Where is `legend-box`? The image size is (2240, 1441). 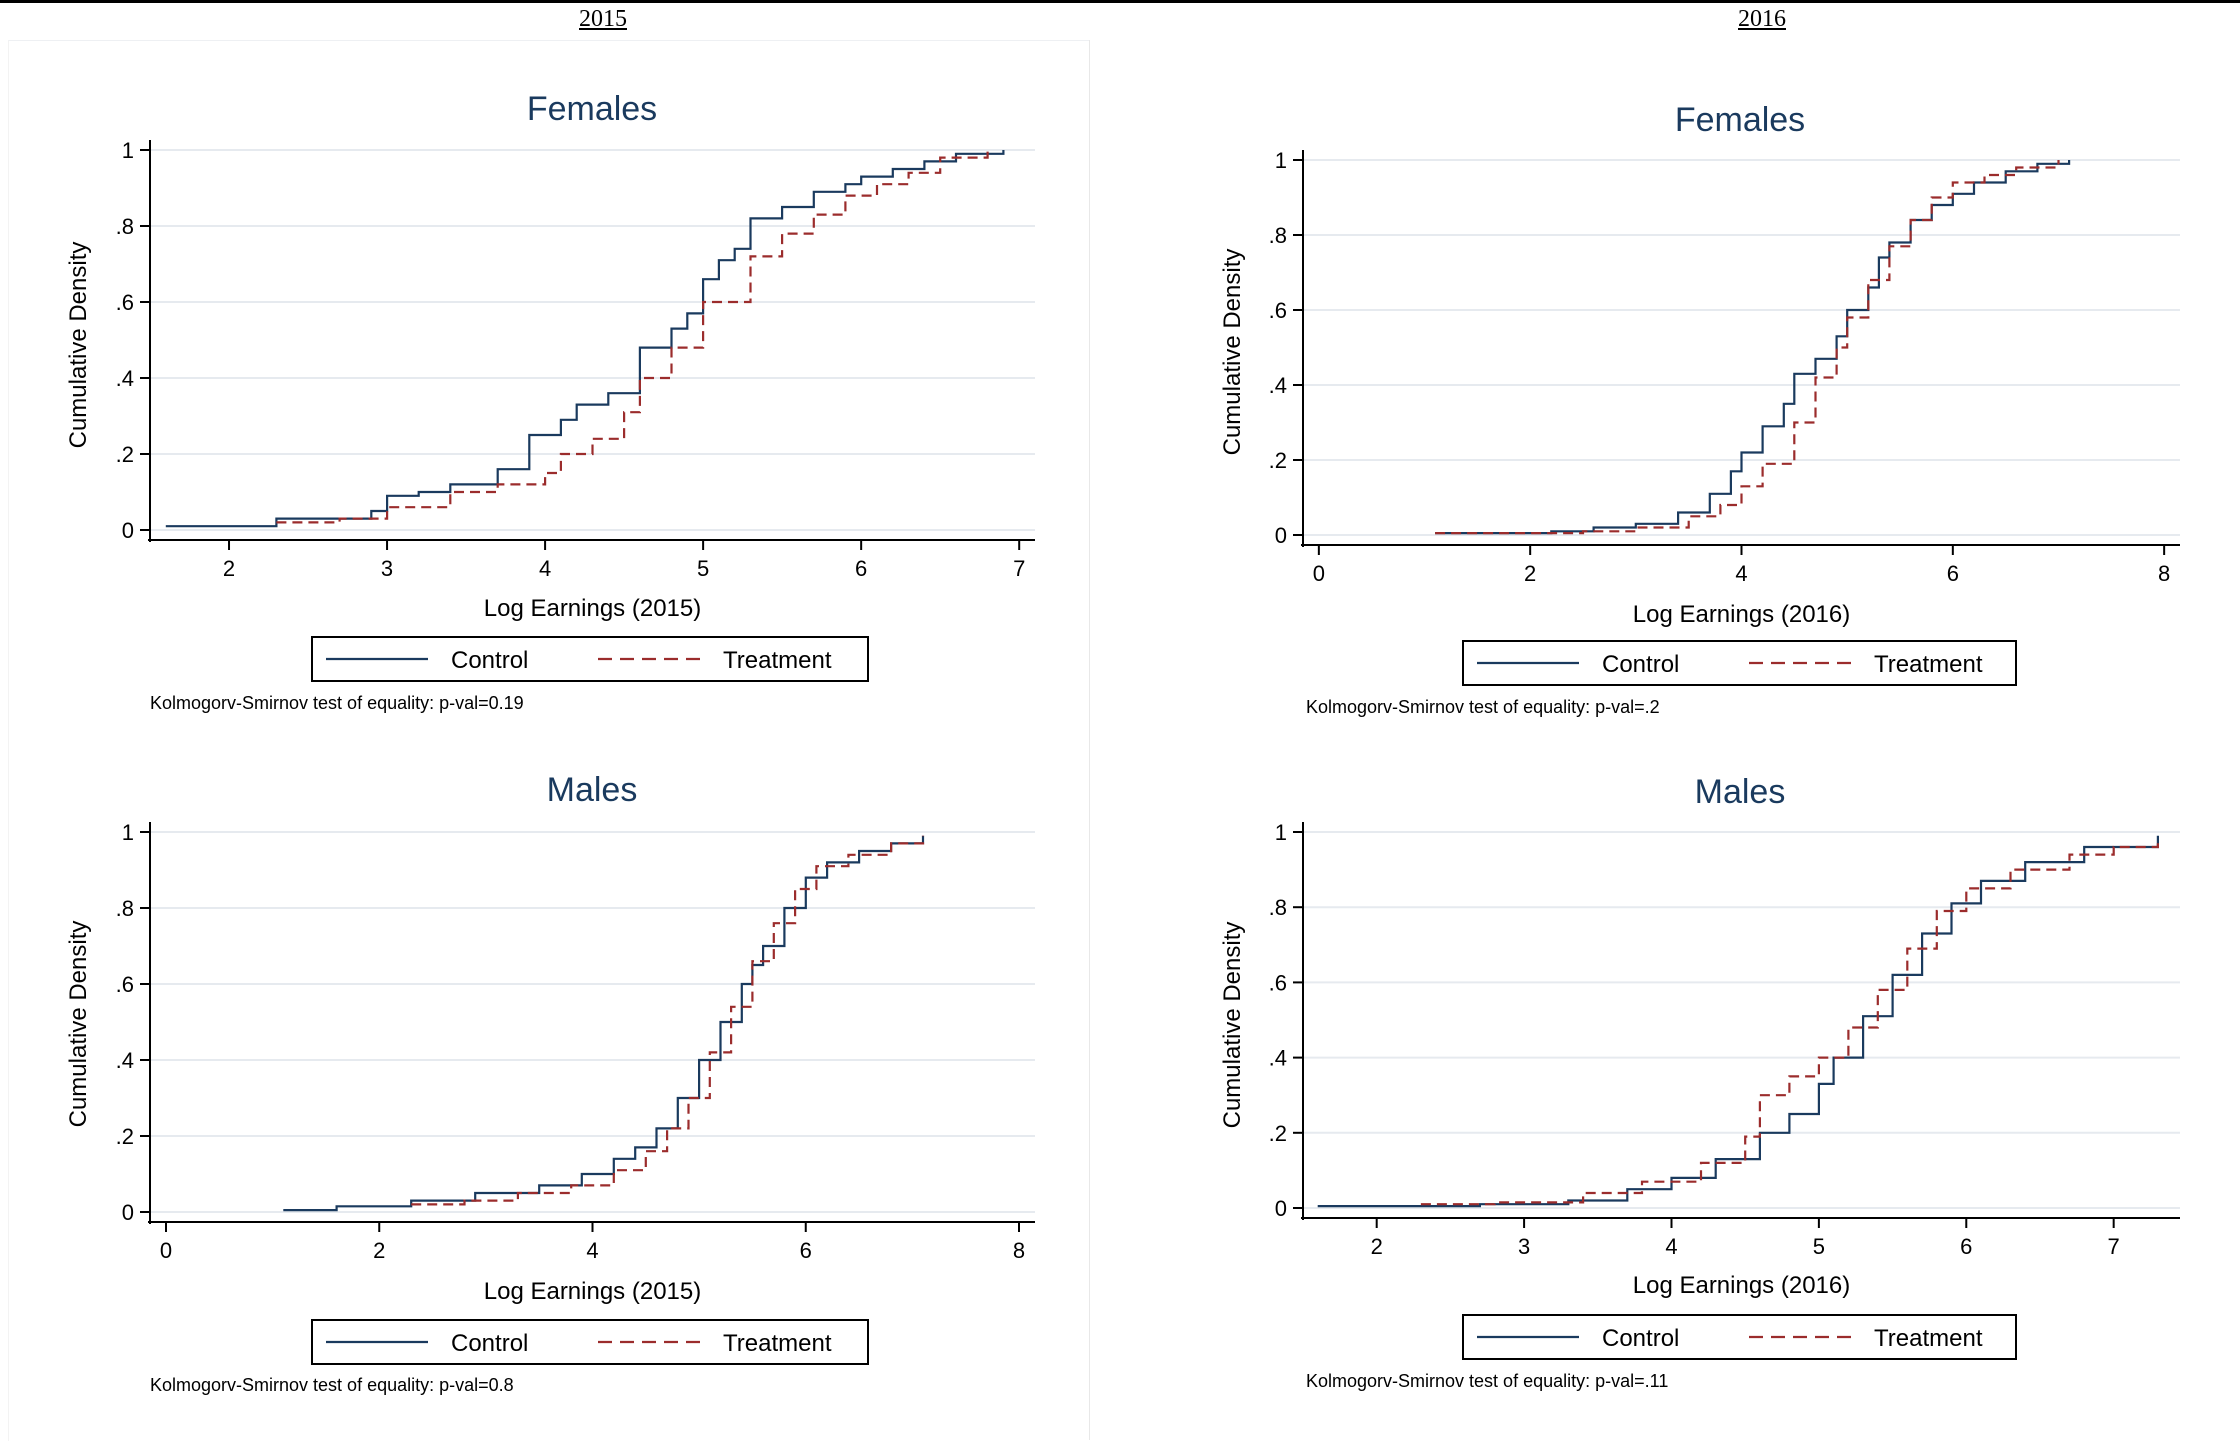 legend-box is located at coordinates (590, 659).